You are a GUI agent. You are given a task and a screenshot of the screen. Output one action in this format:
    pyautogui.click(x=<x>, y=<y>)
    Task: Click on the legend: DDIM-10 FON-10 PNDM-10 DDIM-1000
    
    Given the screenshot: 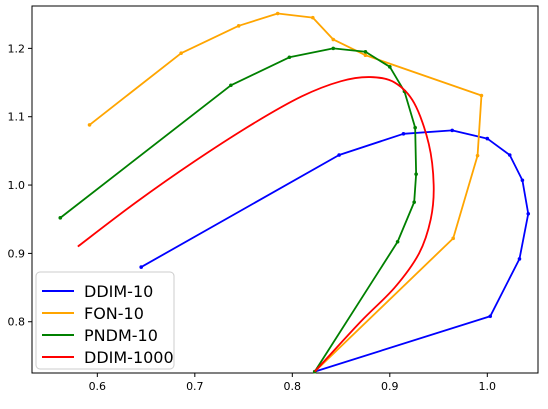 What is the action you would take?
    pyautogui.click(x=105, y=320)
    